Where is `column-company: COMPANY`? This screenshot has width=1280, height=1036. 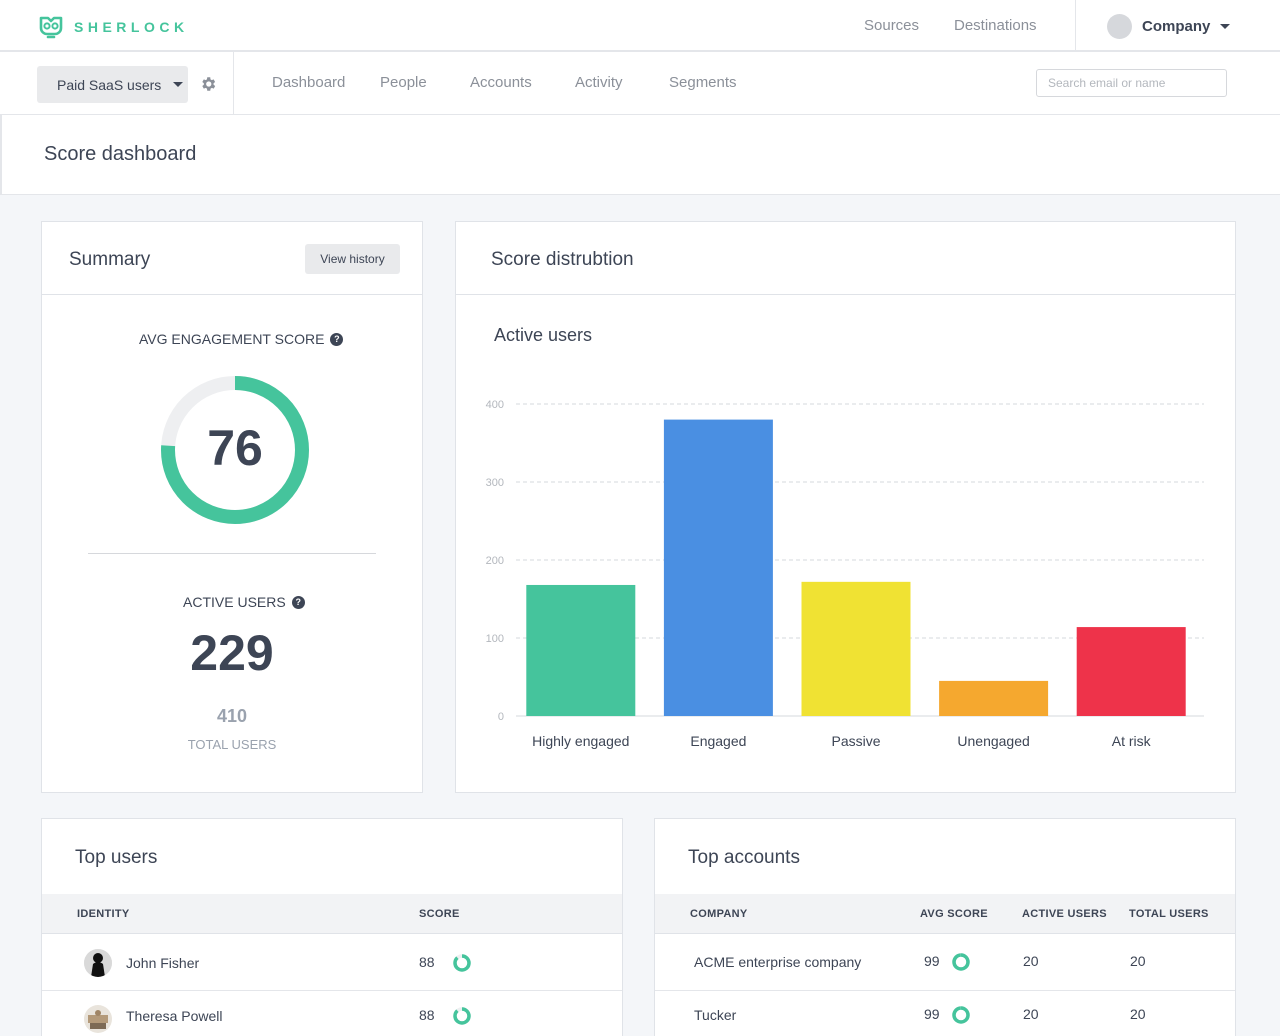 column-company: COMPANY is located at coordinates (719, 914).